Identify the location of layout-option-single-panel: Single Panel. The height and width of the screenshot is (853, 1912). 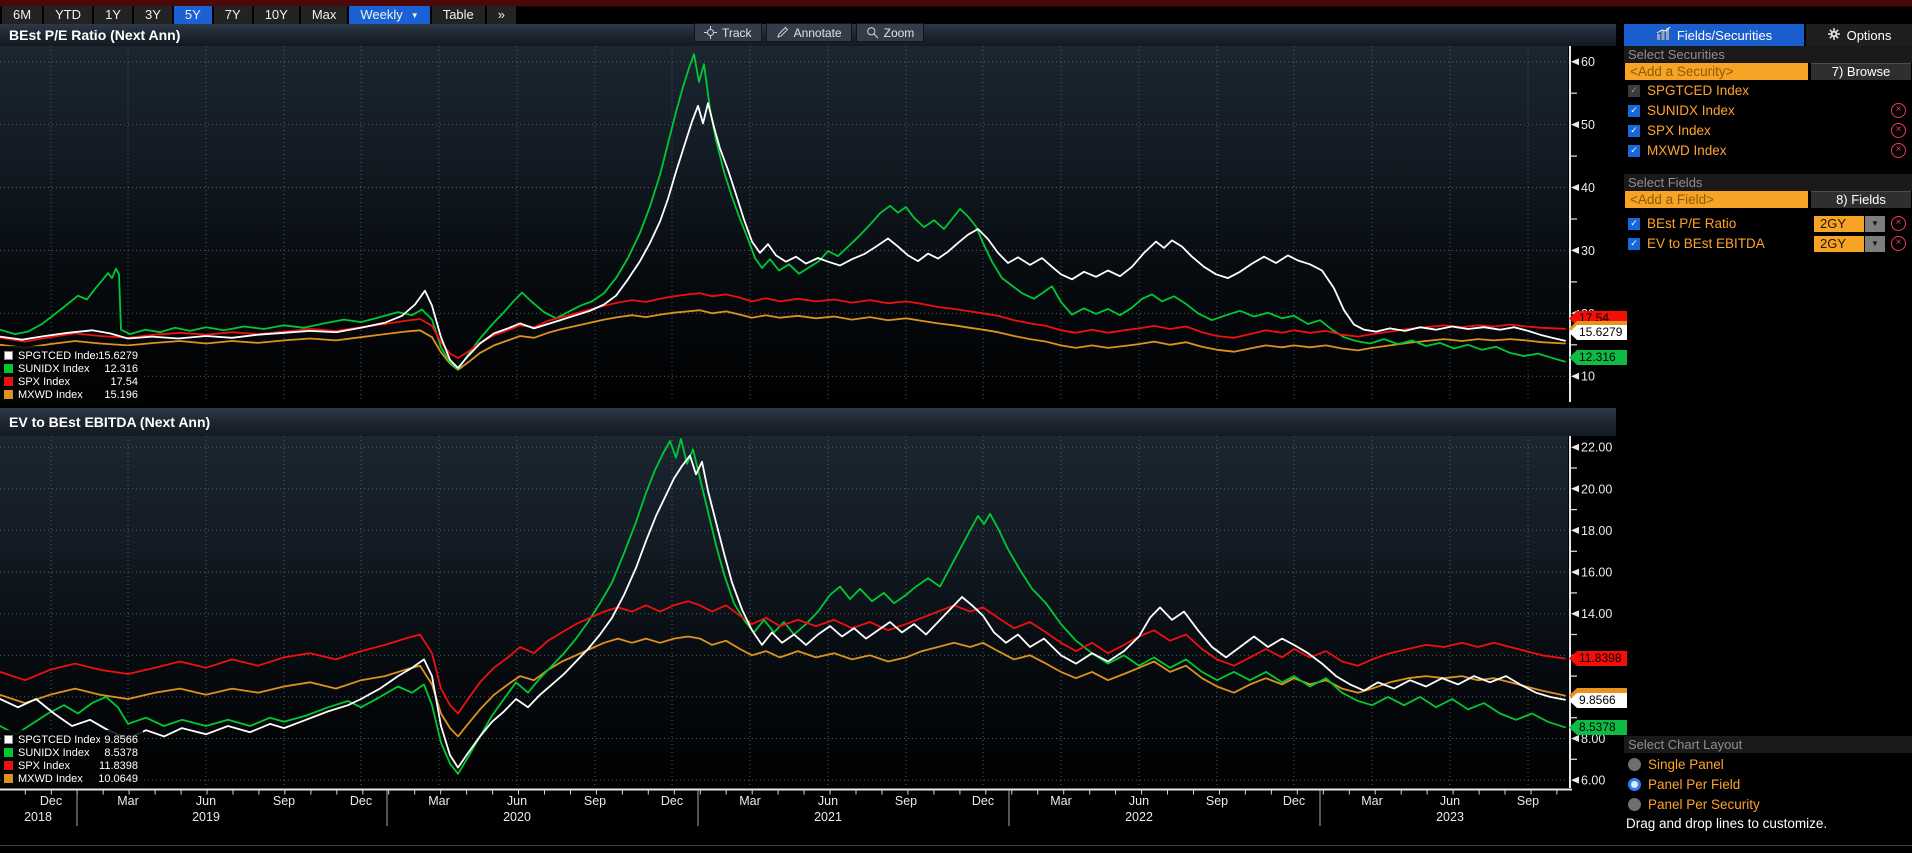
(1768, 764).